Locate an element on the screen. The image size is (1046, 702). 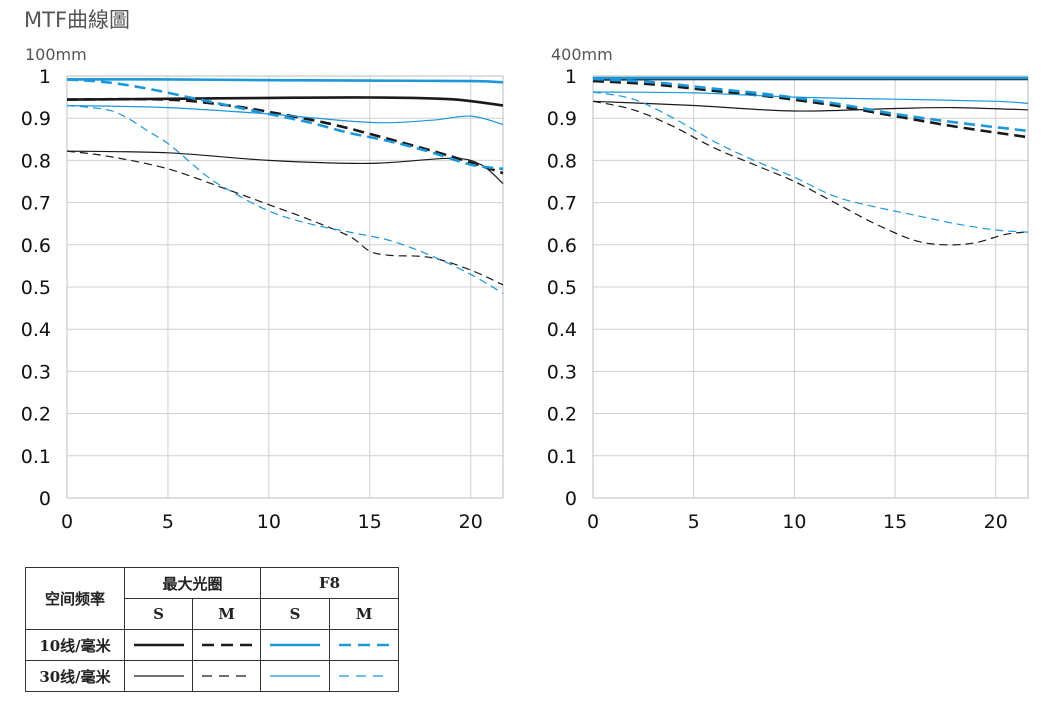
legend-swatch-30-f8-s is located at coordinates (295, 676).